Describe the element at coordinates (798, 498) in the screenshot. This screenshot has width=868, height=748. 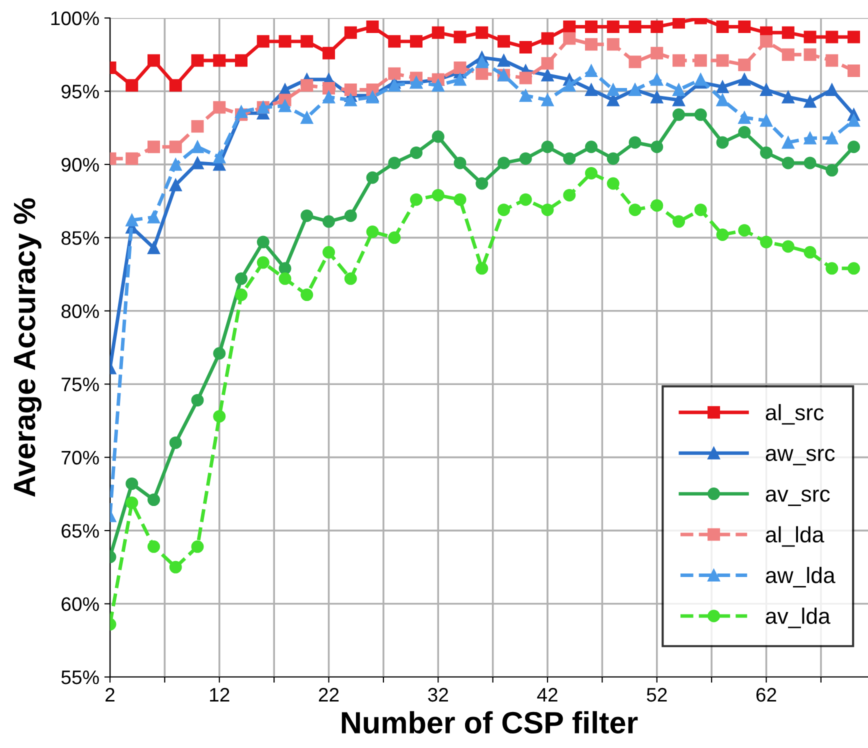
I see `legend-label: av_src` at that location.